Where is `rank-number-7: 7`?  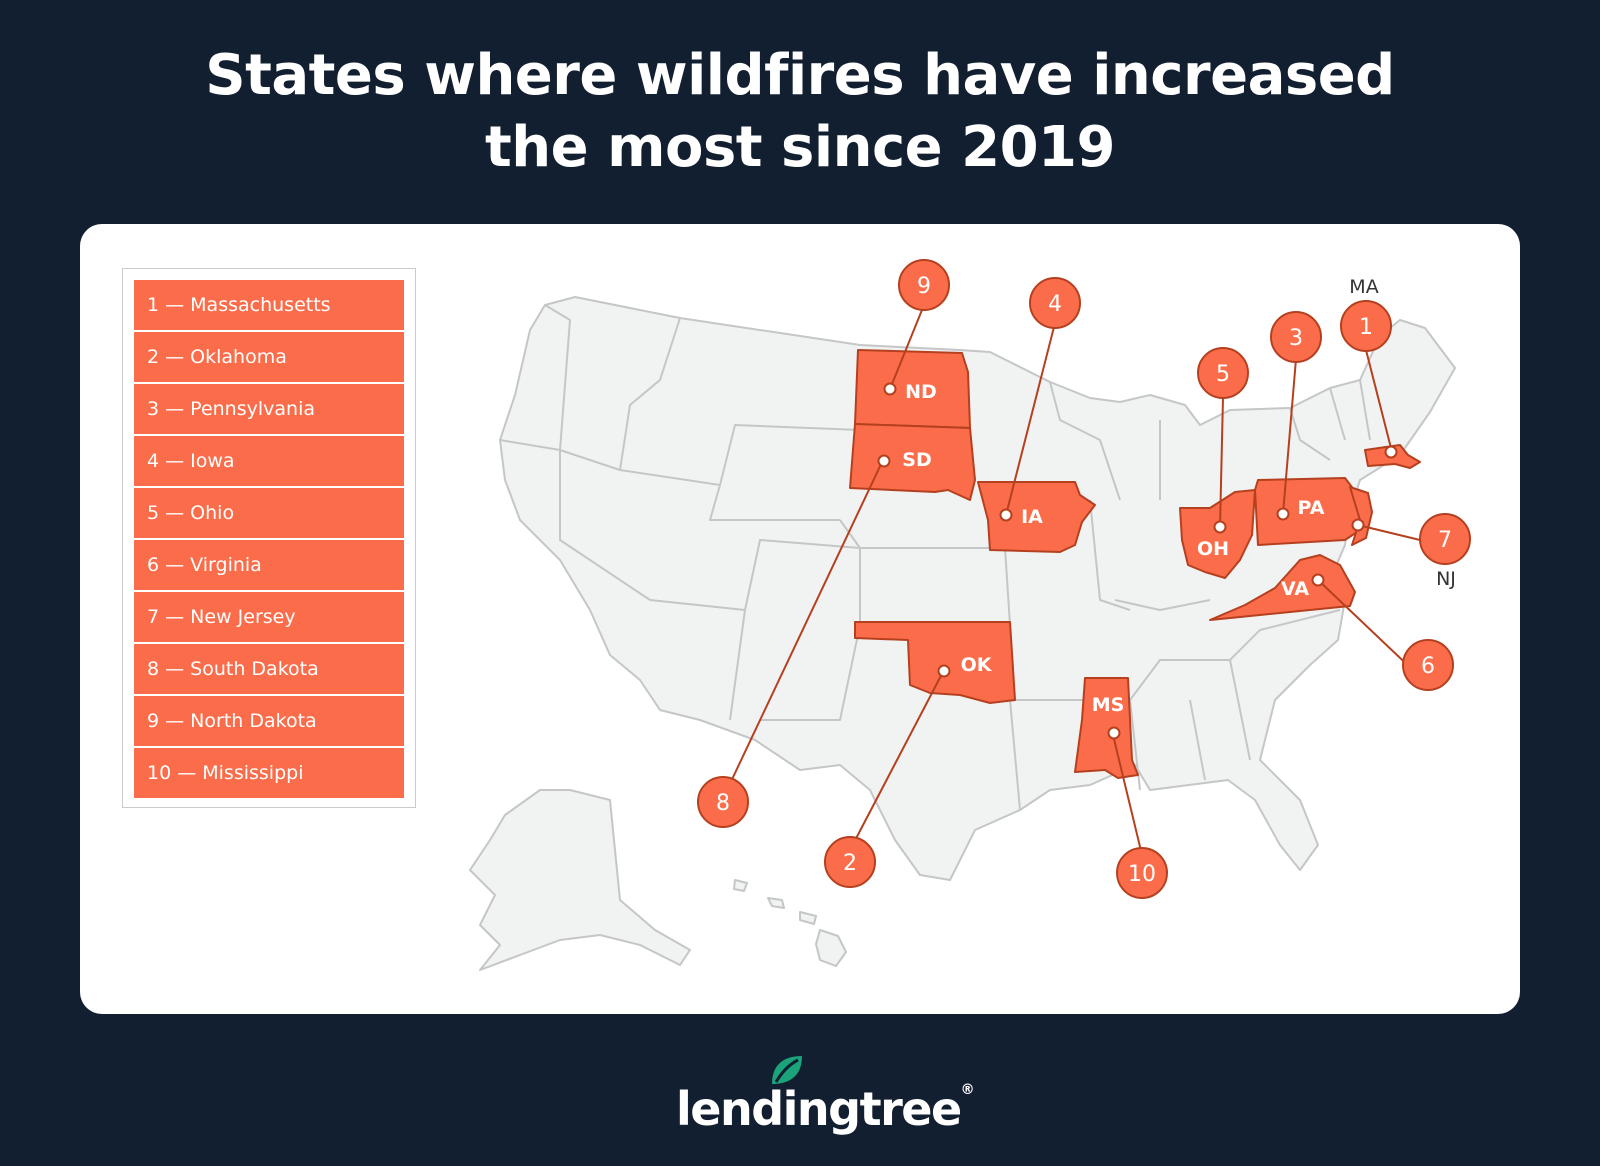
rank-number-7: 7 is located at coordinates (1445, 540).